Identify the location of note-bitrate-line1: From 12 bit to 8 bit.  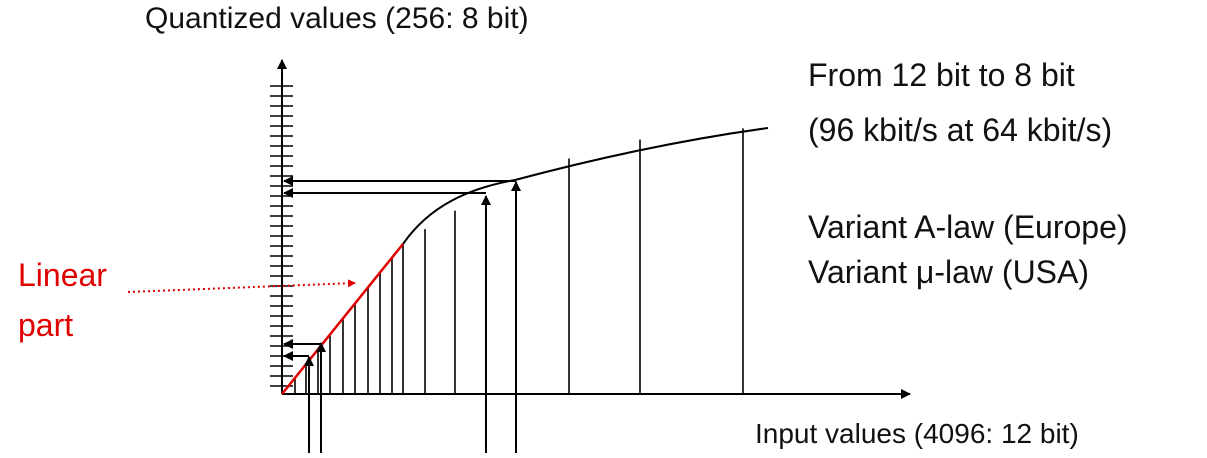
(941, 75).